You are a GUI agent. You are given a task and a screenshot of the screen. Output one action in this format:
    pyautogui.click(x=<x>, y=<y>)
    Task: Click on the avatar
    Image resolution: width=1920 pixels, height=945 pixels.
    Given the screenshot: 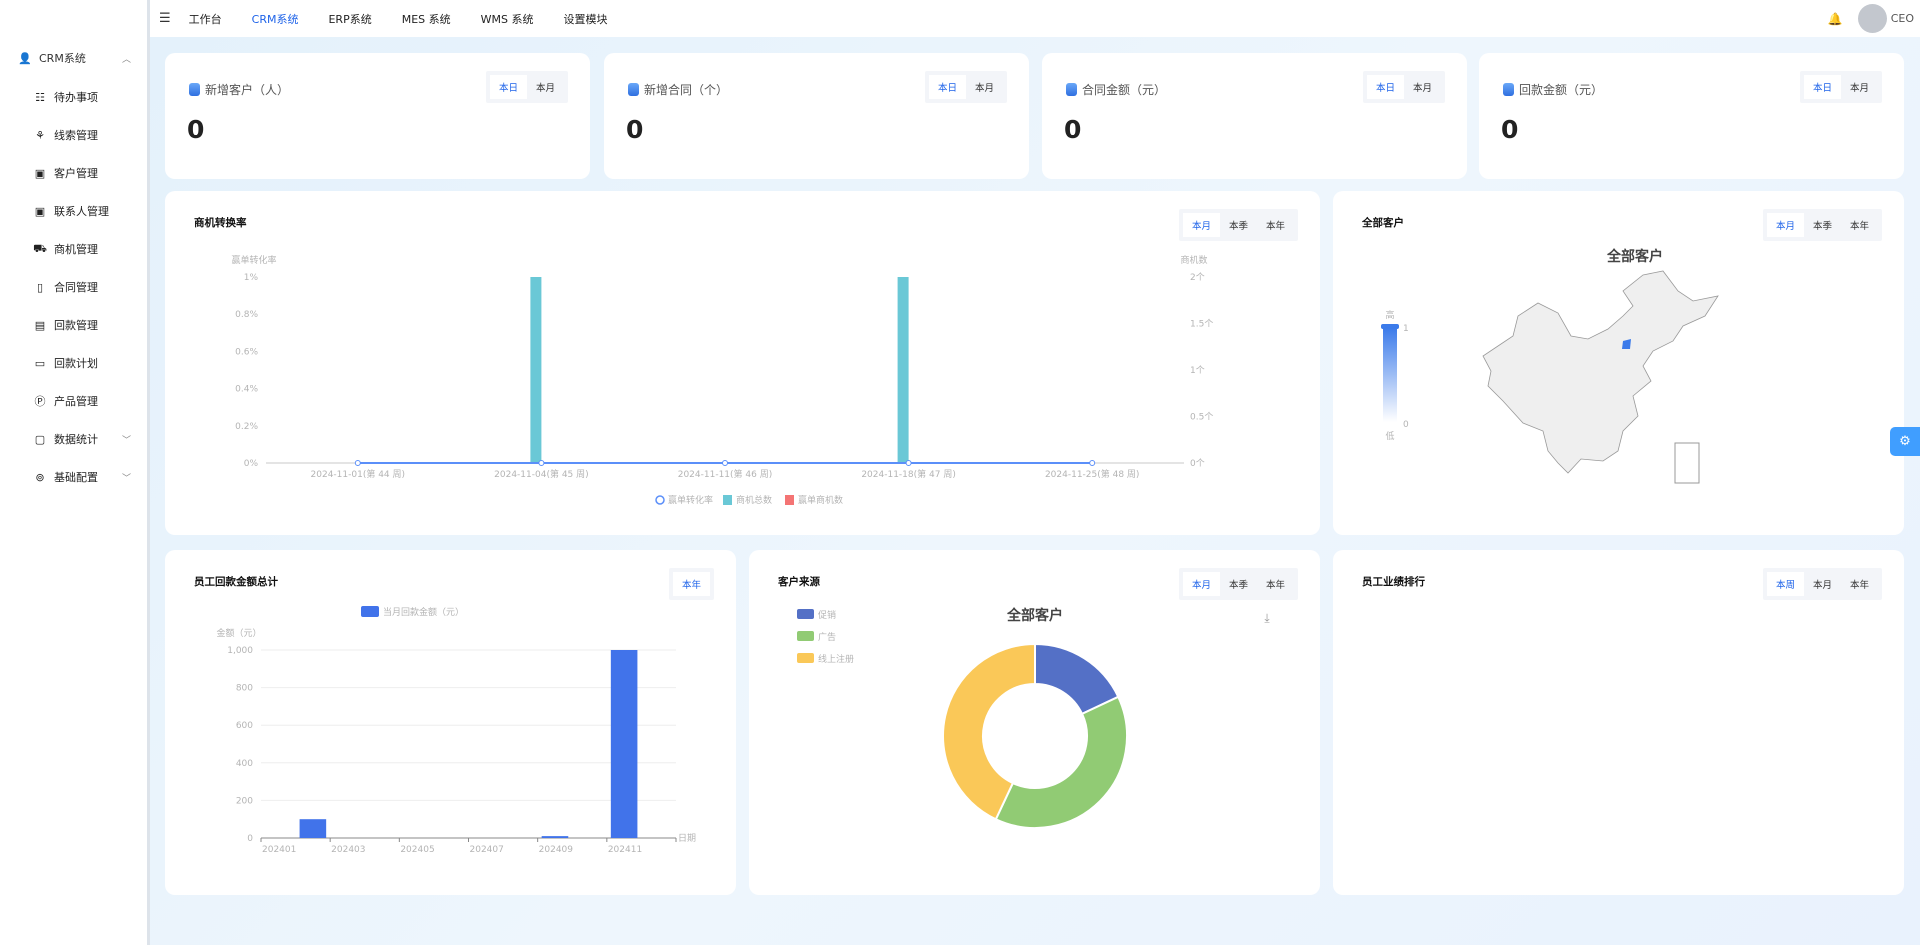 What is the action you would take?
    pyautogui.click(x=1872, y=18)
    